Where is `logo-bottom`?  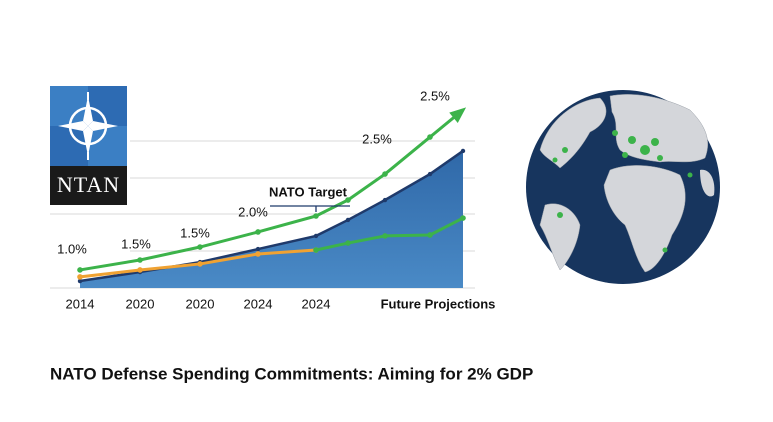 logo-bottom is located at coordinates (88, 185).